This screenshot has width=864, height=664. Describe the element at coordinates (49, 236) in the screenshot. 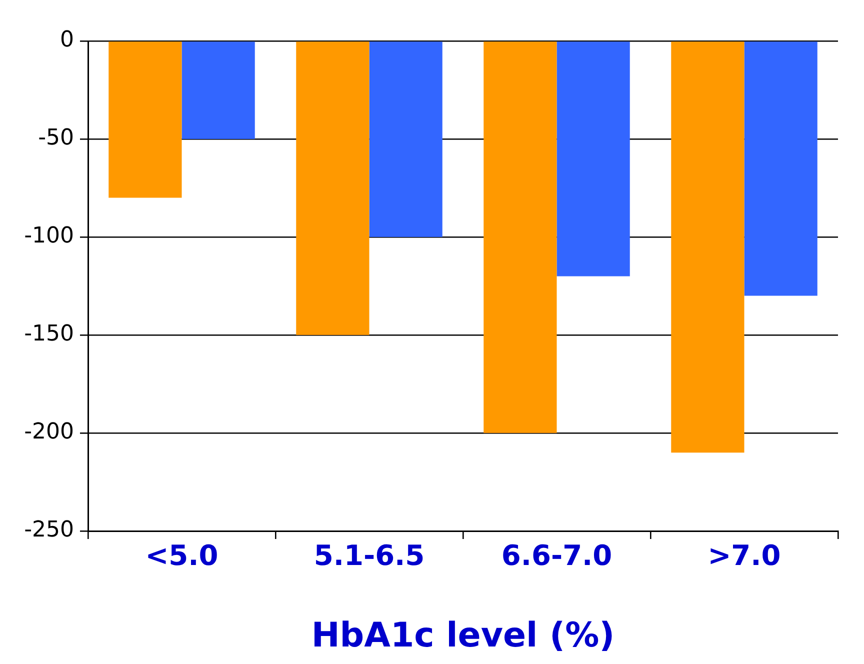

I see `y-tick-label: -100` at that location.